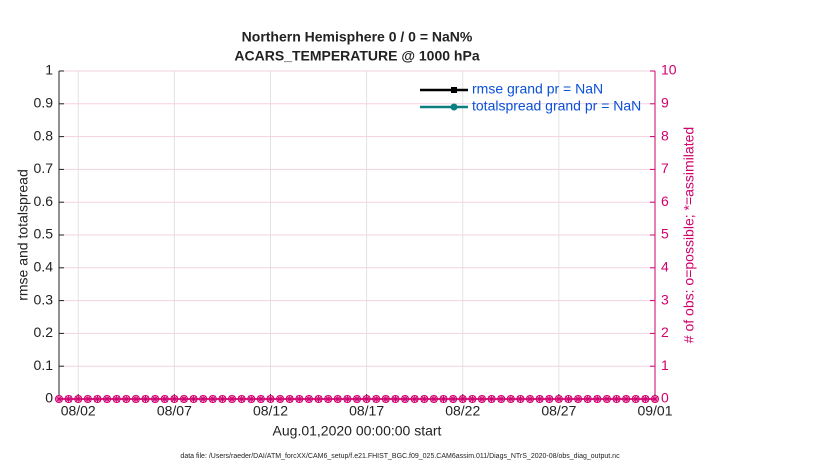 The image size is (830, 470). Describe the element at coordinates (665, 267) in the screenshot. I see `y2-tick-label: 4` at that location.